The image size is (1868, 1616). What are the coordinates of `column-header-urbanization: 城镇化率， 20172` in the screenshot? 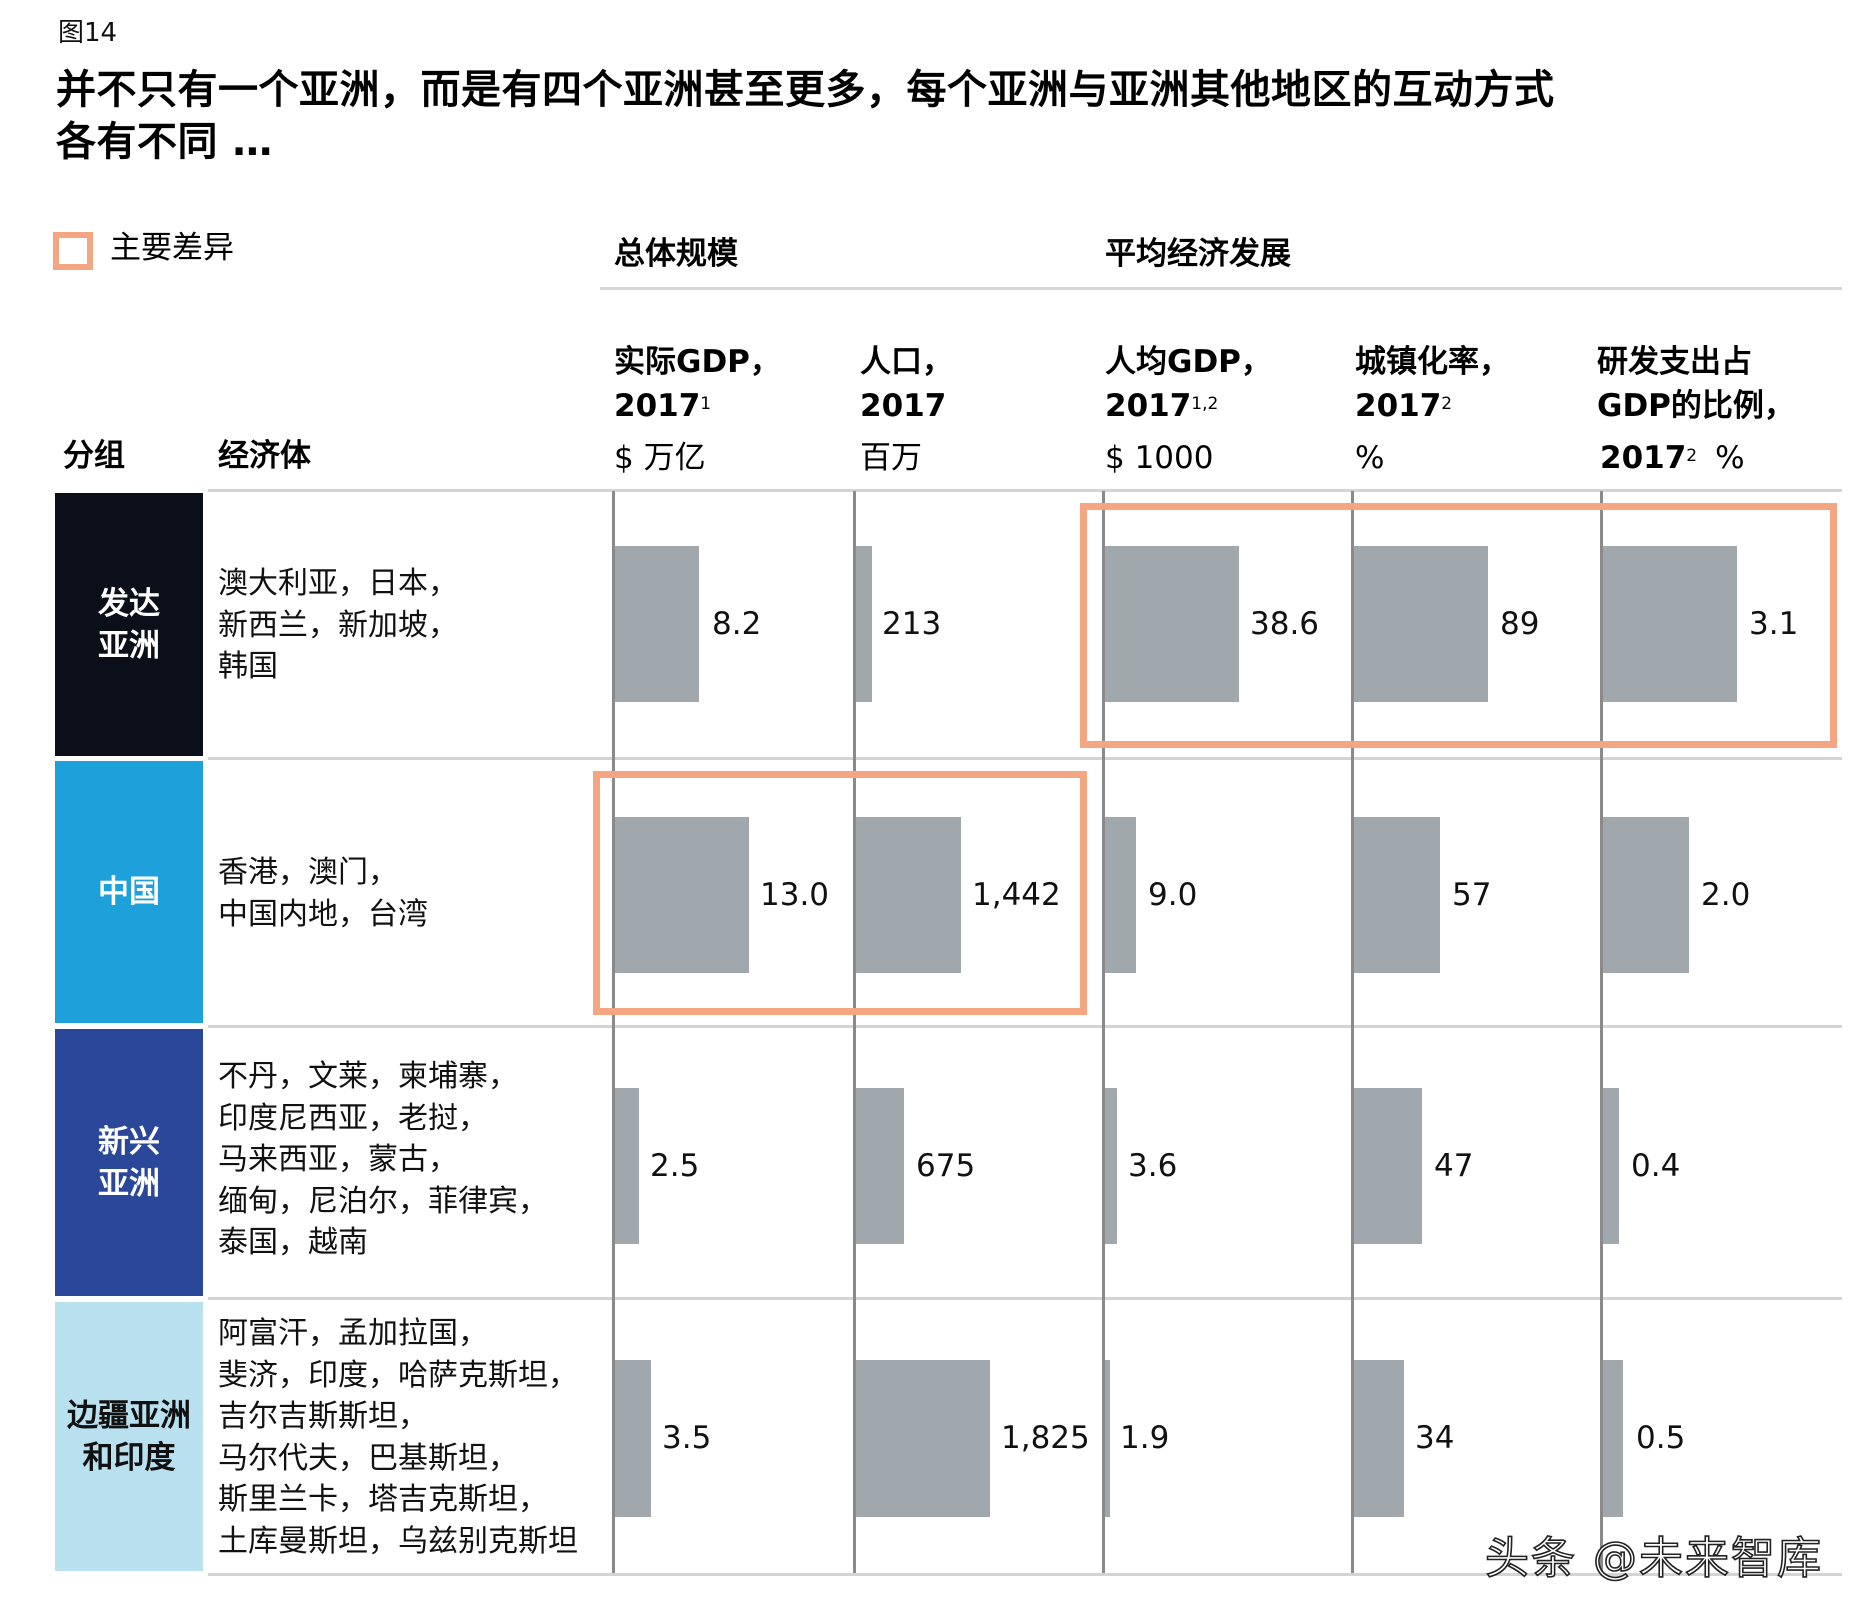 It's located at (1432, 384).